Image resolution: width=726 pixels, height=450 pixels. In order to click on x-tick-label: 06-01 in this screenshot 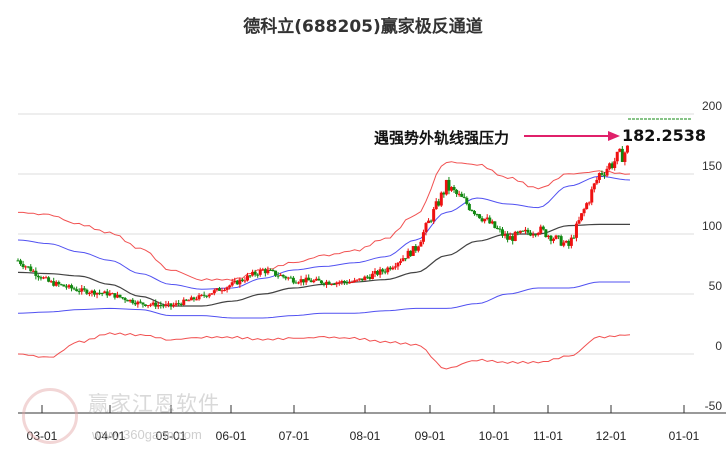, I will do `click(231, 436)`.